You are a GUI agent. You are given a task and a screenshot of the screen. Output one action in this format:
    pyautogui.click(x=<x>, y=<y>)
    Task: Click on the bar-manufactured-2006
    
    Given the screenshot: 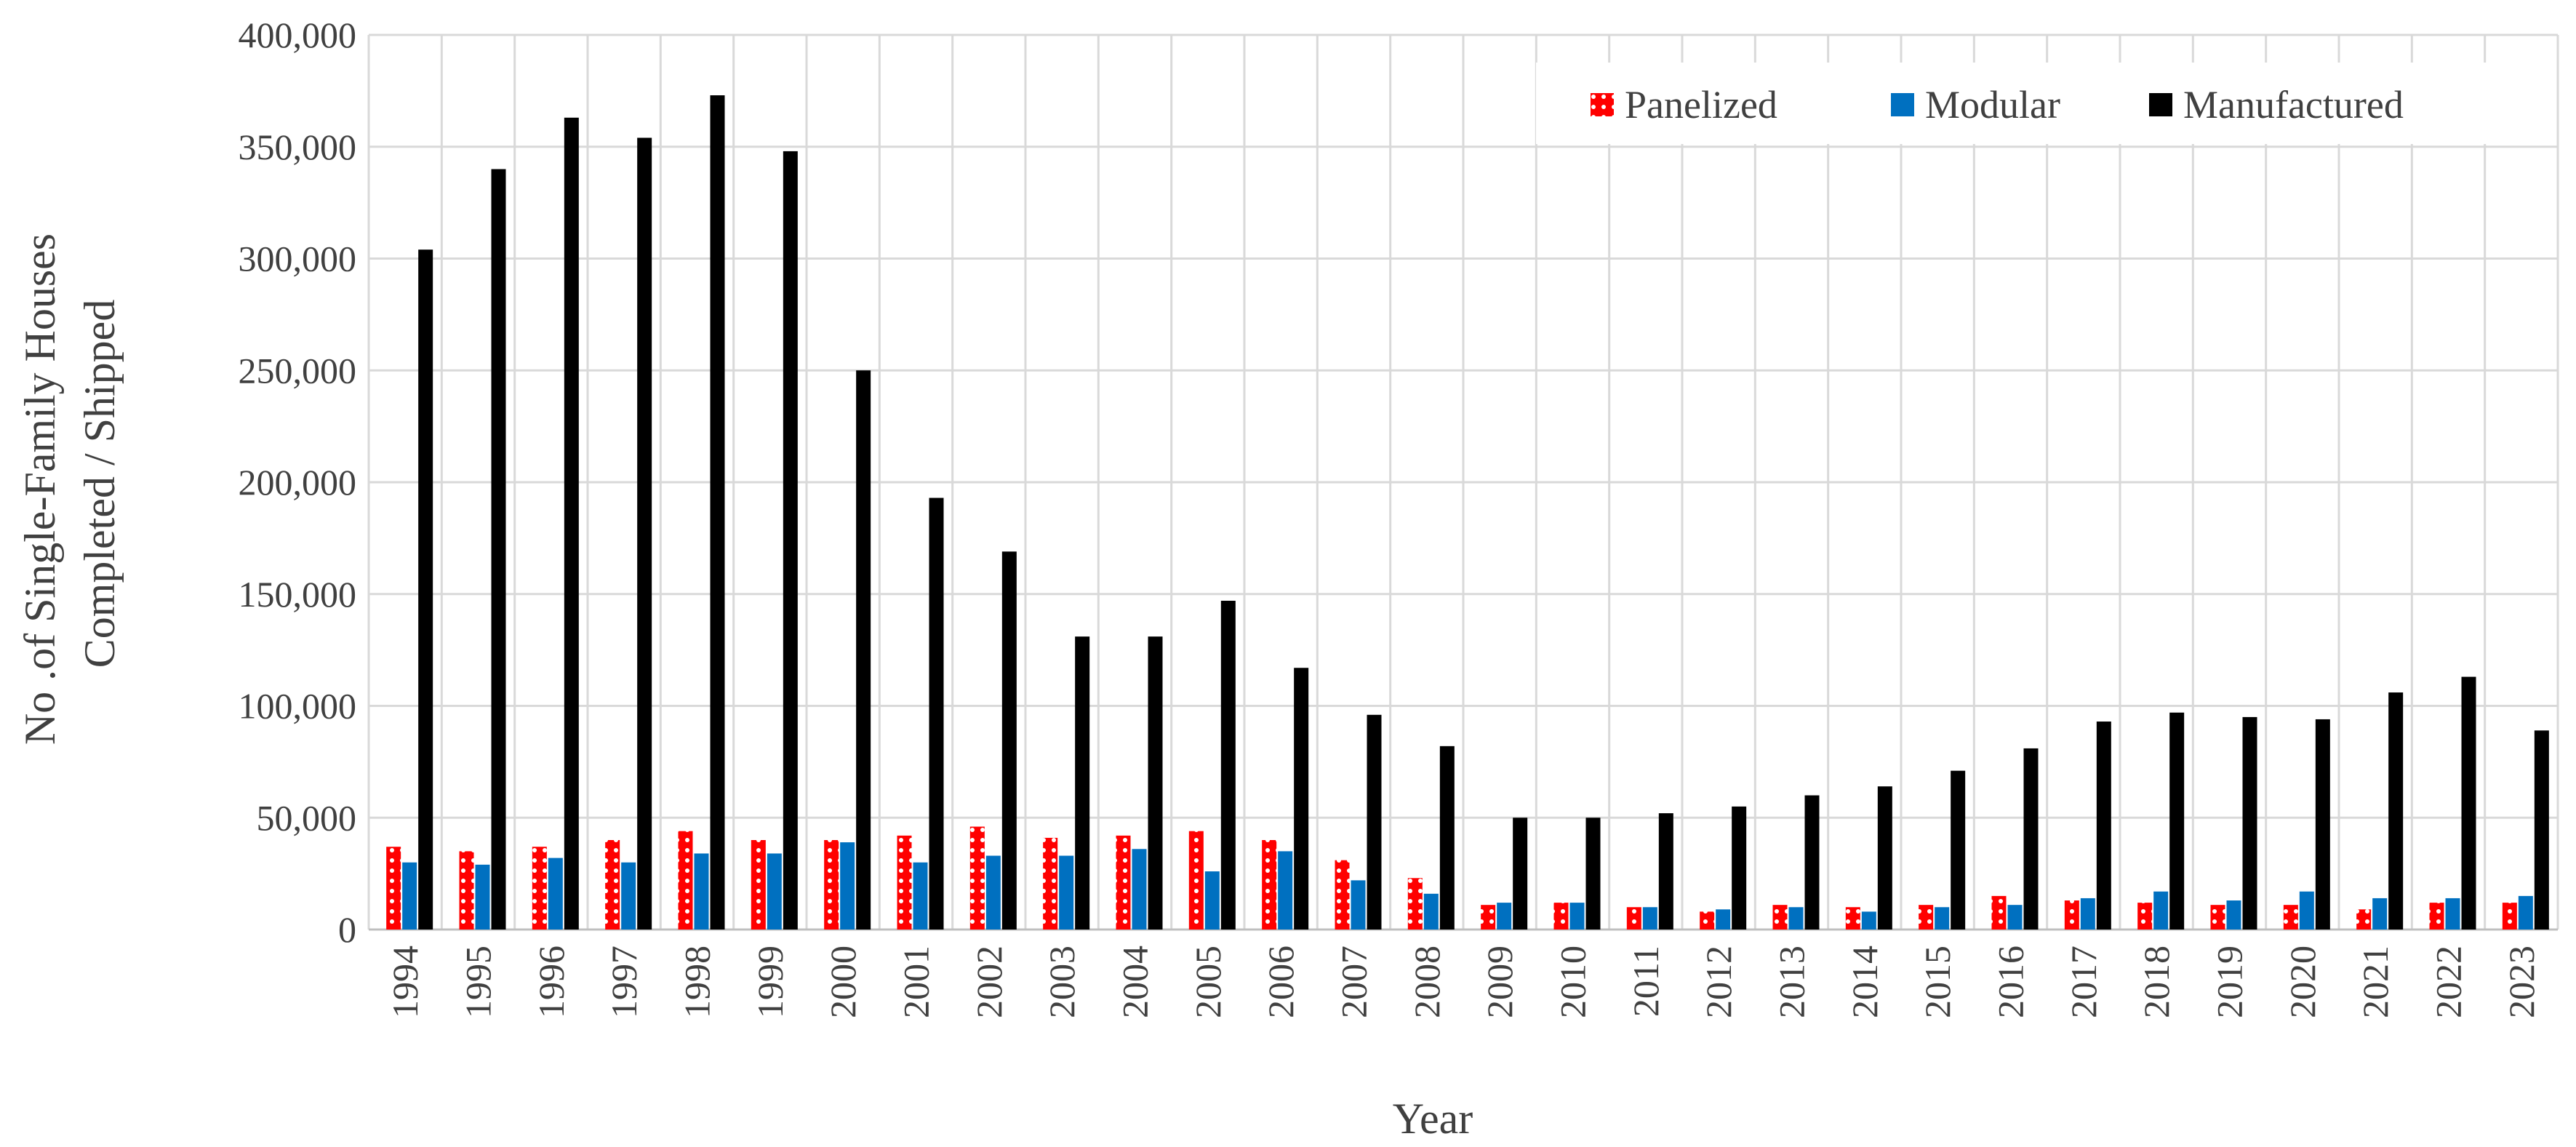 What is the action you would take?
    pyautogui.click(x=1301, y=799)
    